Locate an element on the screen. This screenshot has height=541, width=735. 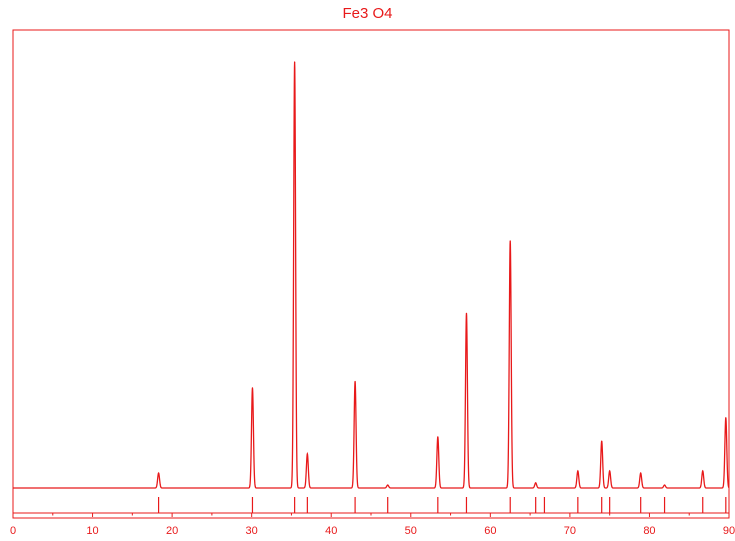
x-tick-label-7: 70 is located at coordinates (570, 531).